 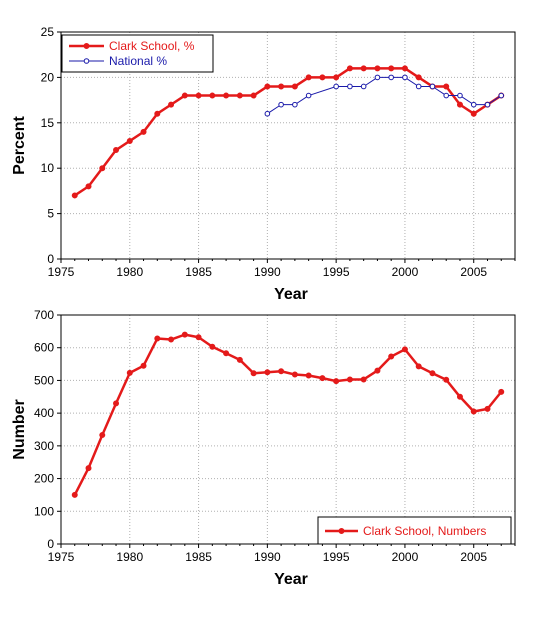 I want to click on number-x-tick-label: 1975, so click(x=61, y=557).